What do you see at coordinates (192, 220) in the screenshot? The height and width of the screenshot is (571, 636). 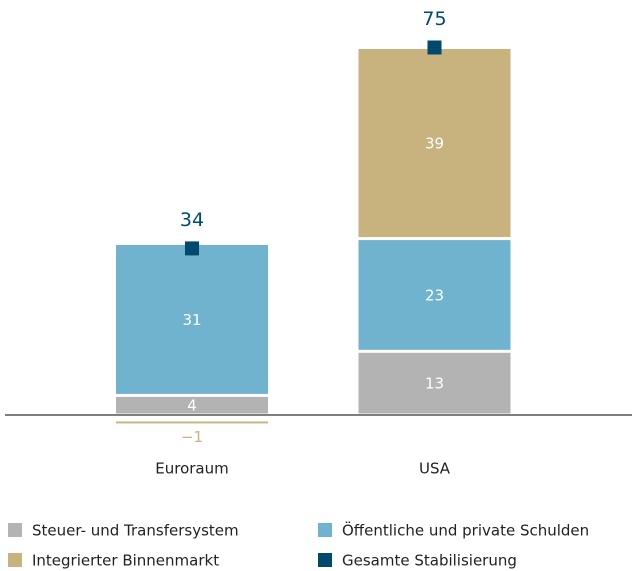 I see `total-label: 34` at bounding box center [192, 220].